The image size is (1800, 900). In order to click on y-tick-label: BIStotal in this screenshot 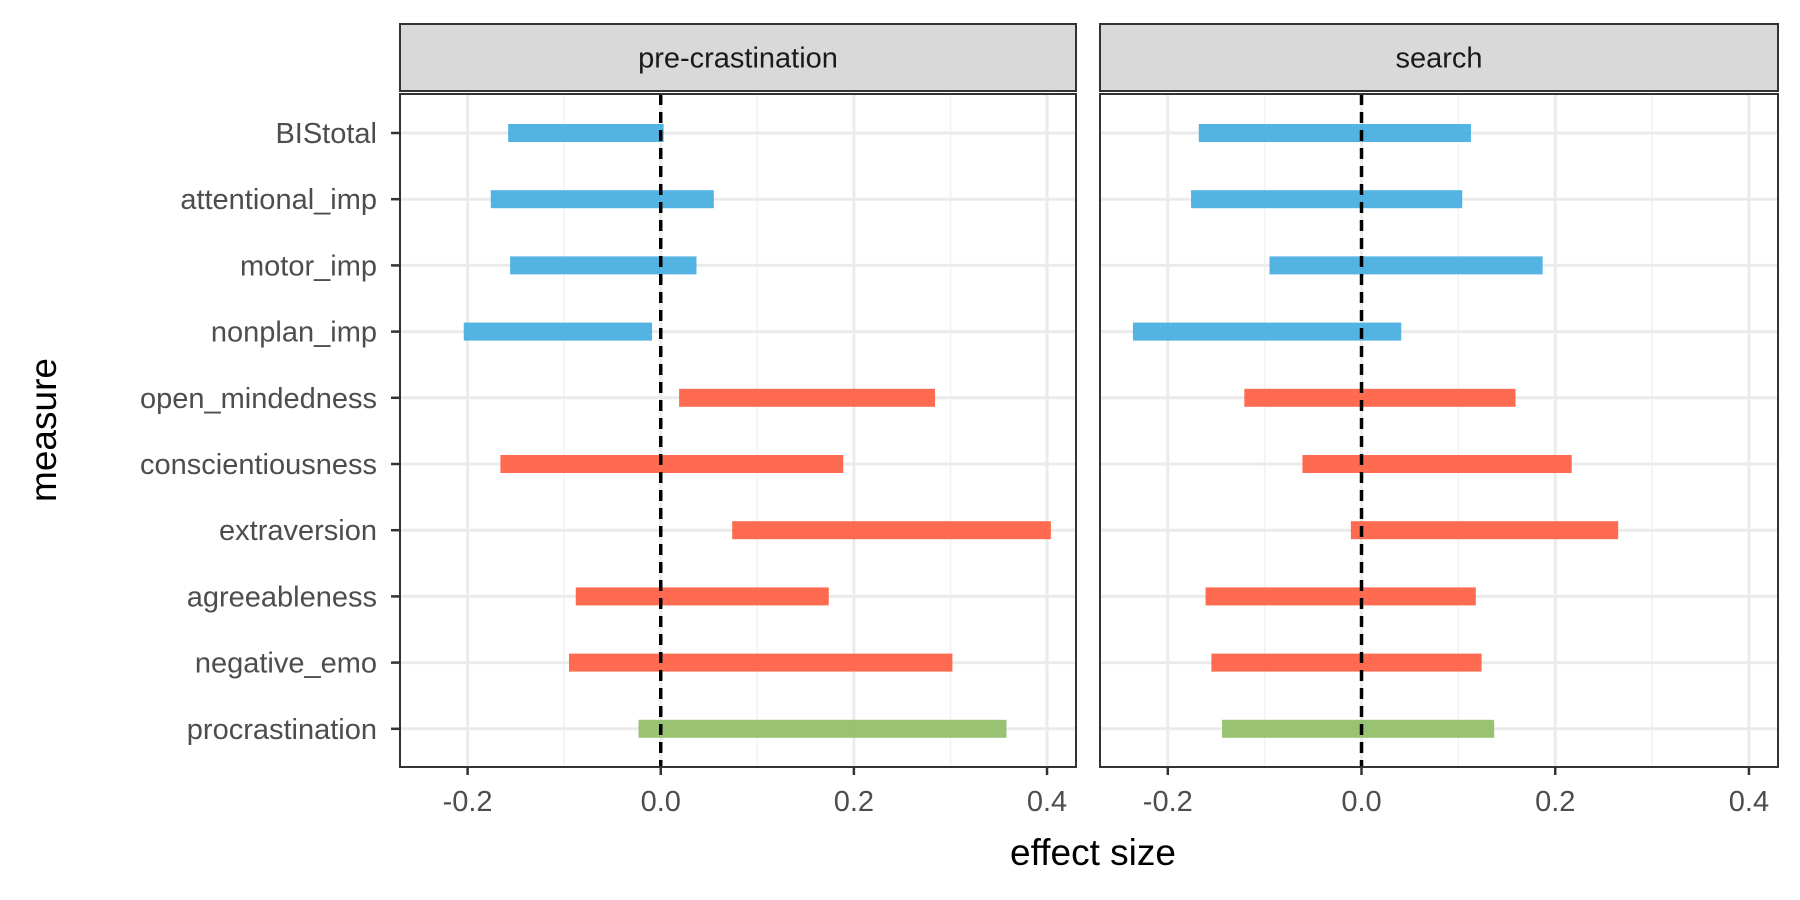, I will do `click(326, 134)`.